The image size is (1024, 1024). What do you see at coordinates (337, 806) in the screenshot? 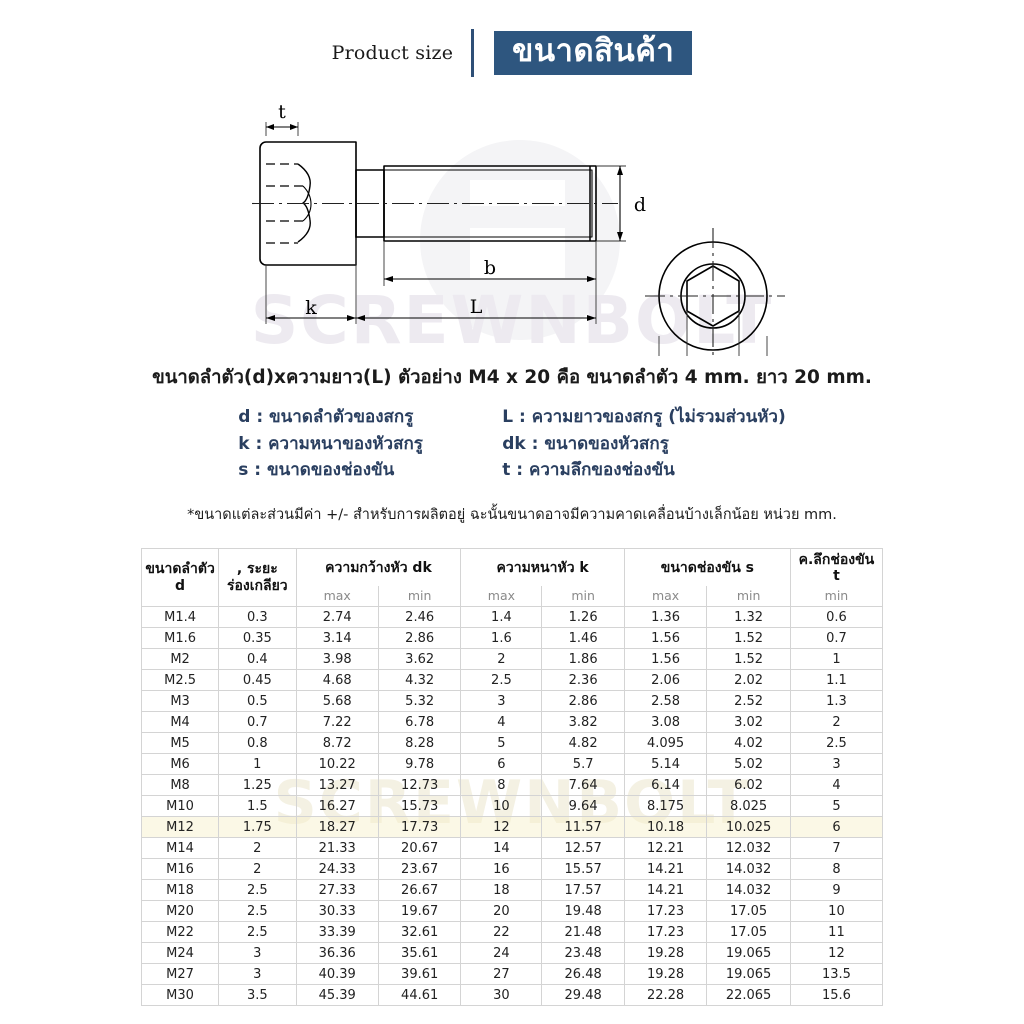
I see `cell-dk-max: 16.27` at bounding box center [337, 806].